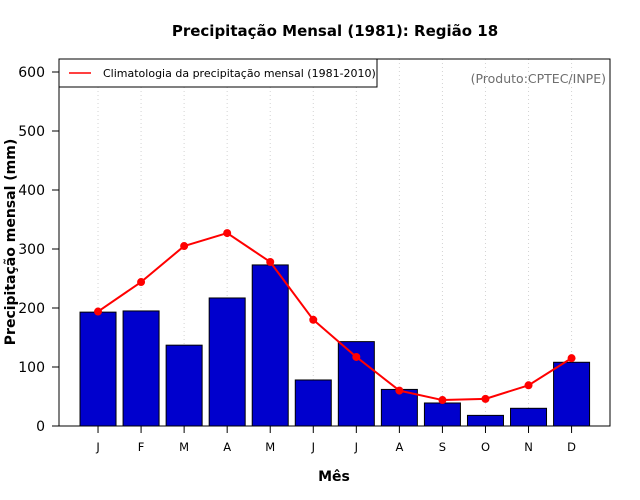 The width and height of the screenshot is (640, 500). I want to click on y-axis: 0 100 200 300 400 500 600, so click(38, 250).